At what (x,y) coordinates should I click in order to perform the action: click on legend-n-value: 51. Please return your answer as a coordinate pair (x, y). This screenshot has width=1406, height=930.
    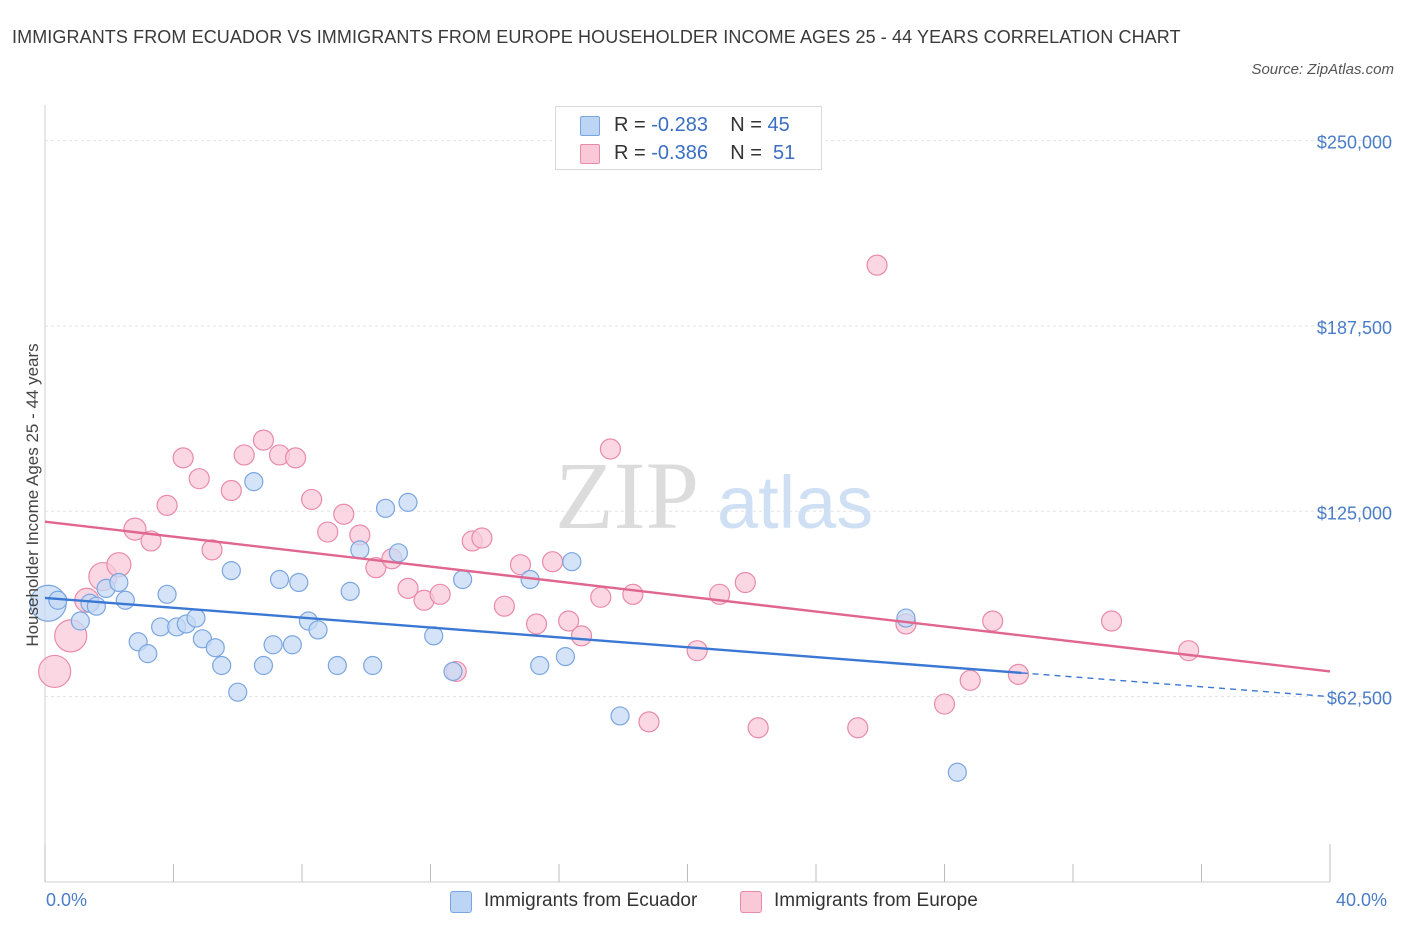
    Looking at the image, I should click on (784, 153).